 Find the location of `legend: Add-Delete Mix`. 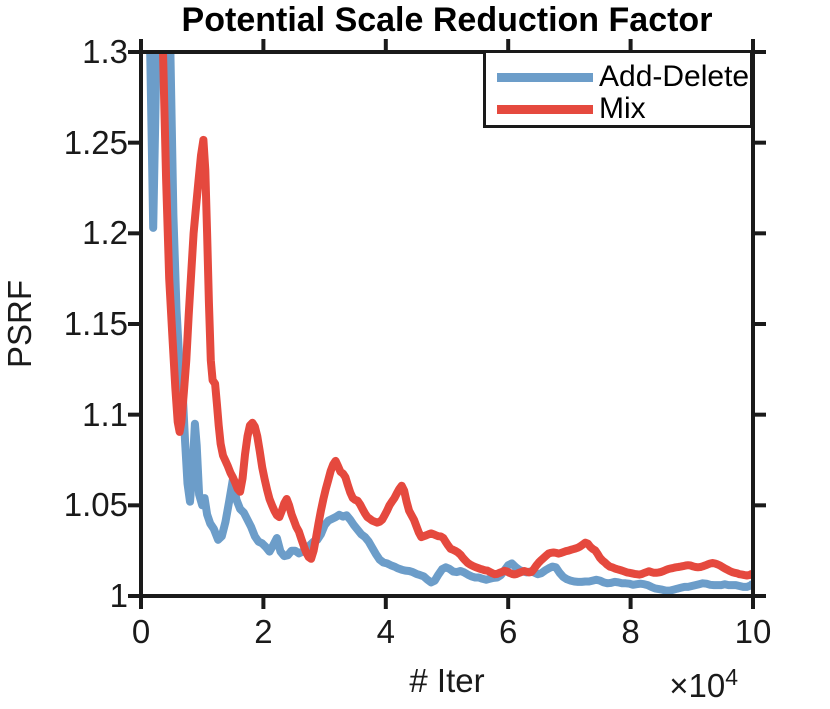

legend: Add-Delete Mix is located at coordinates (618, 89).